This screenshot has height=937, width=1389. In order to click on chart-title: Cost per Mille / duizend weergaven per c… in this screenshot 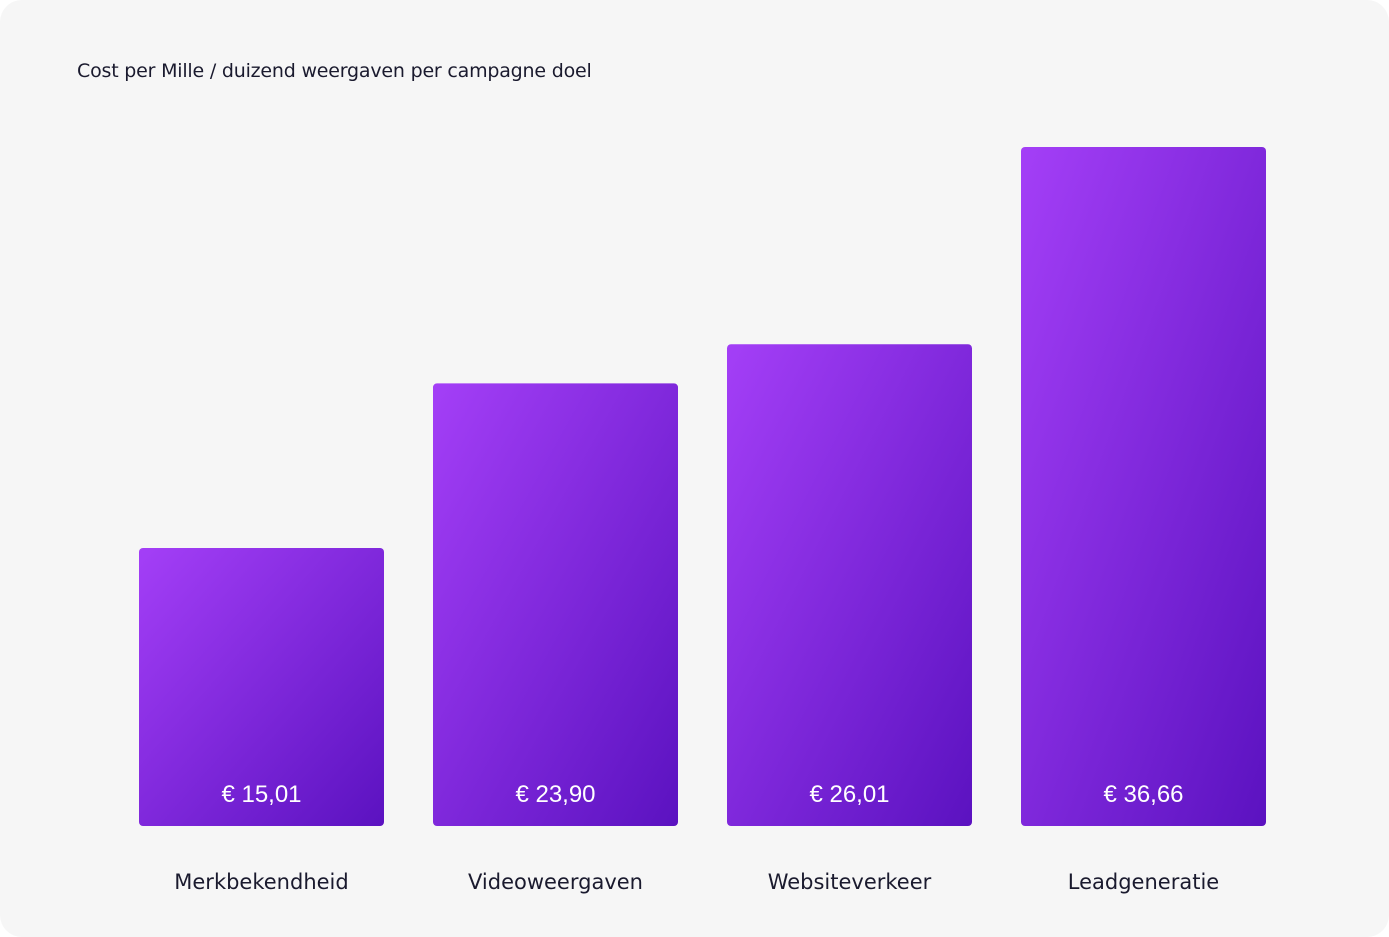, I will do `click(334, 71)`.